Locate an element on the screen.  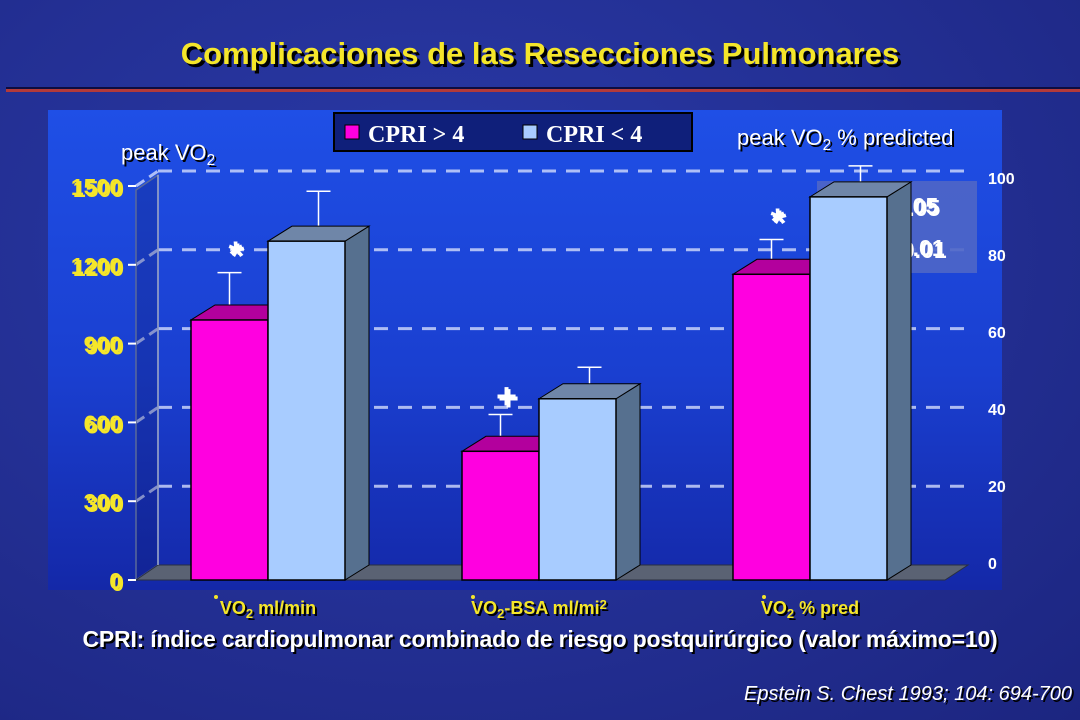
title-divider-accent is located at coordinates (543, 90).